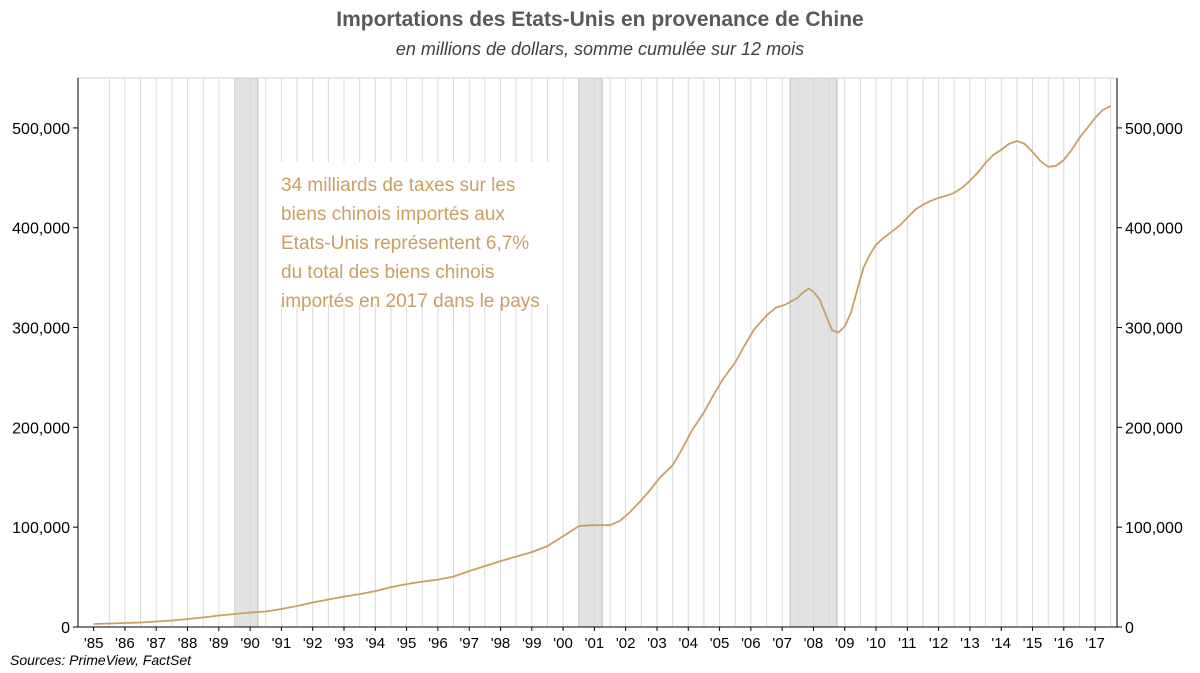 This screenshot has height=673, width=1200. Describe the element at coordinates (626, 643) in the screenshot. I see `x-tick-label: '02` at that location.